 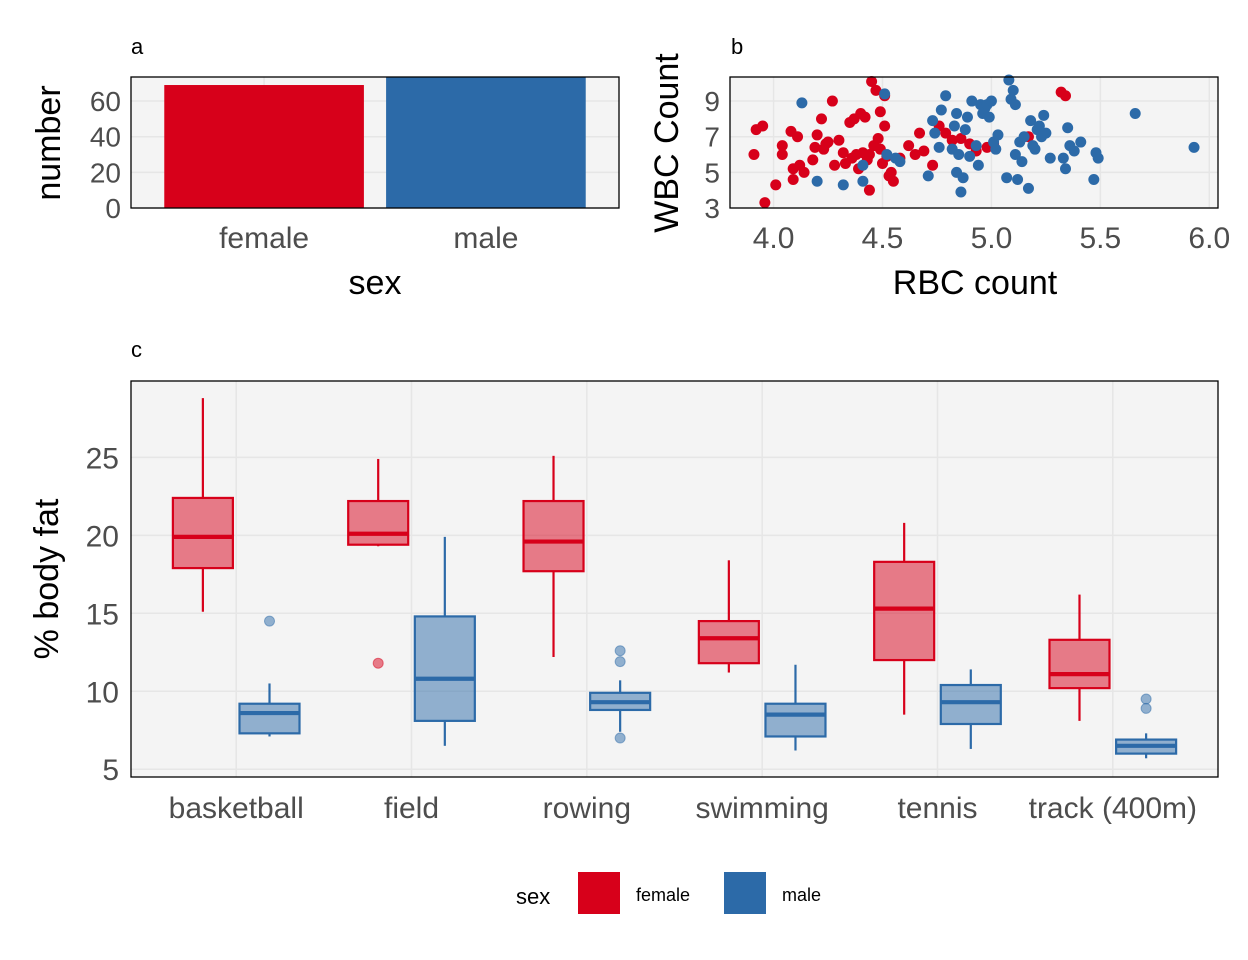 What do you see at coordinates (236, 808) in the screenshot?
I see `x-tick-label: basketball` at bounding box center [236, 808].